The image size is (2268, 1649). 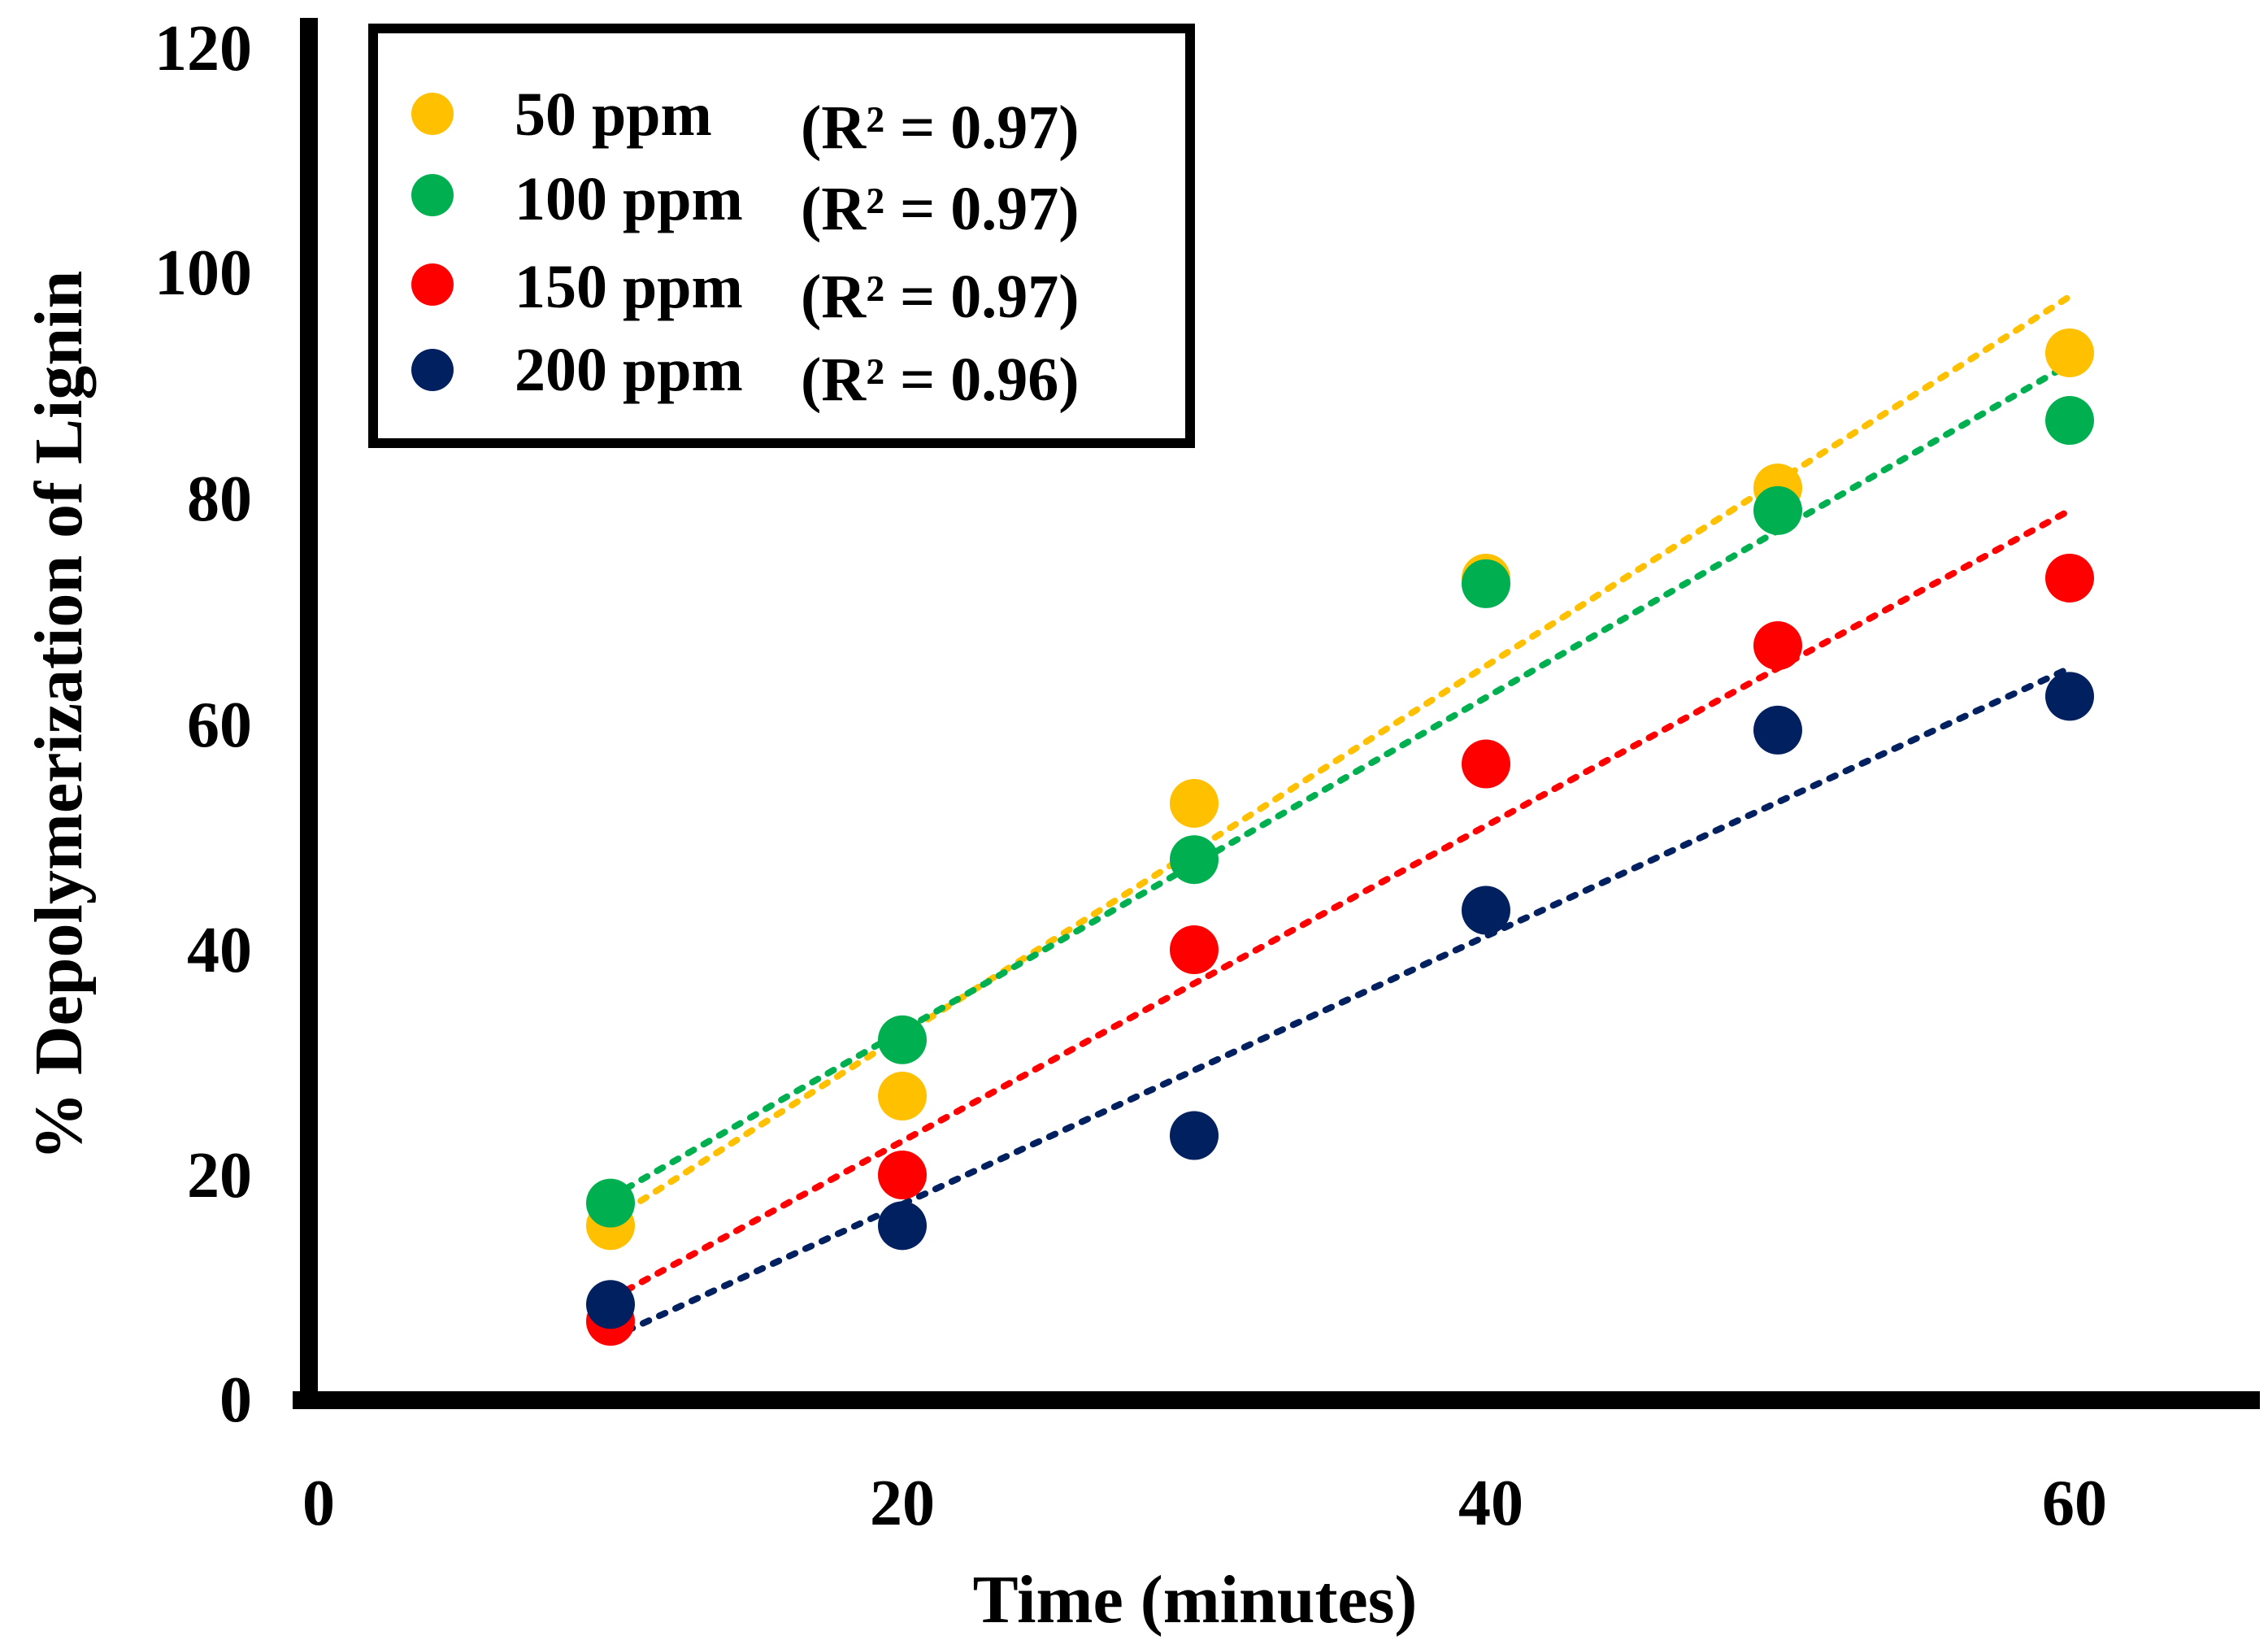 I want to click on x-tick-label: 60, so click(x=2074, y=1504).